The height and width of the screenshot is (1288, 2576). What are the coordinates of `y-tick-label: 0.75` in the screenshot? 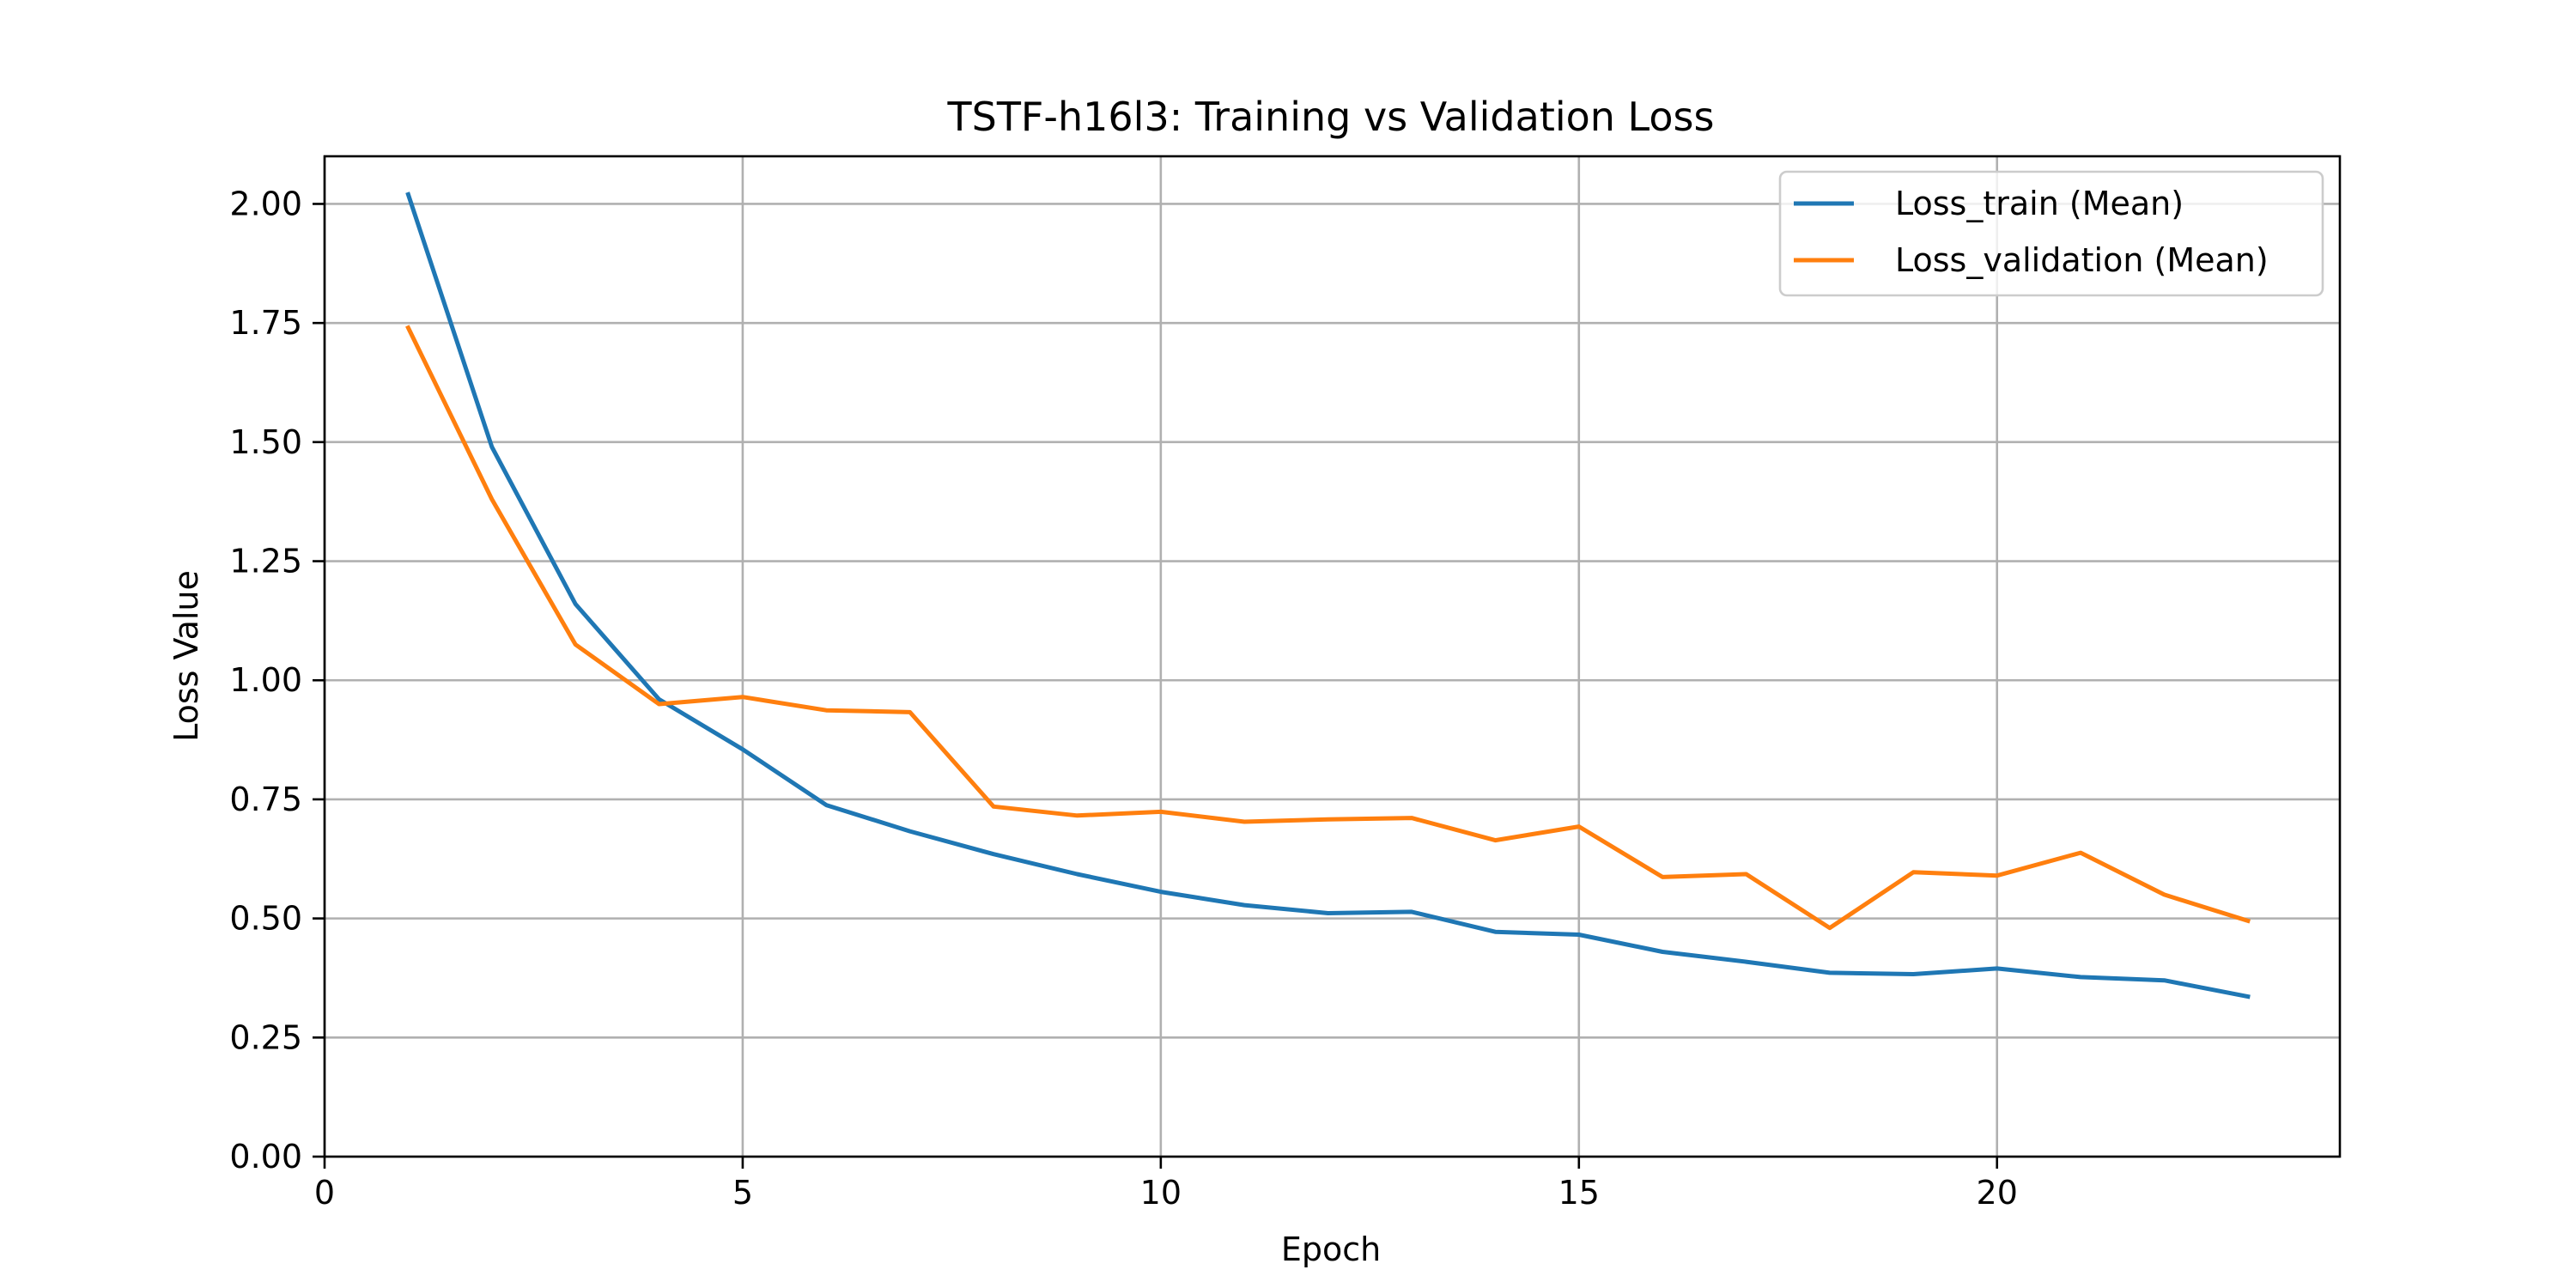 It's located at (265, 799).